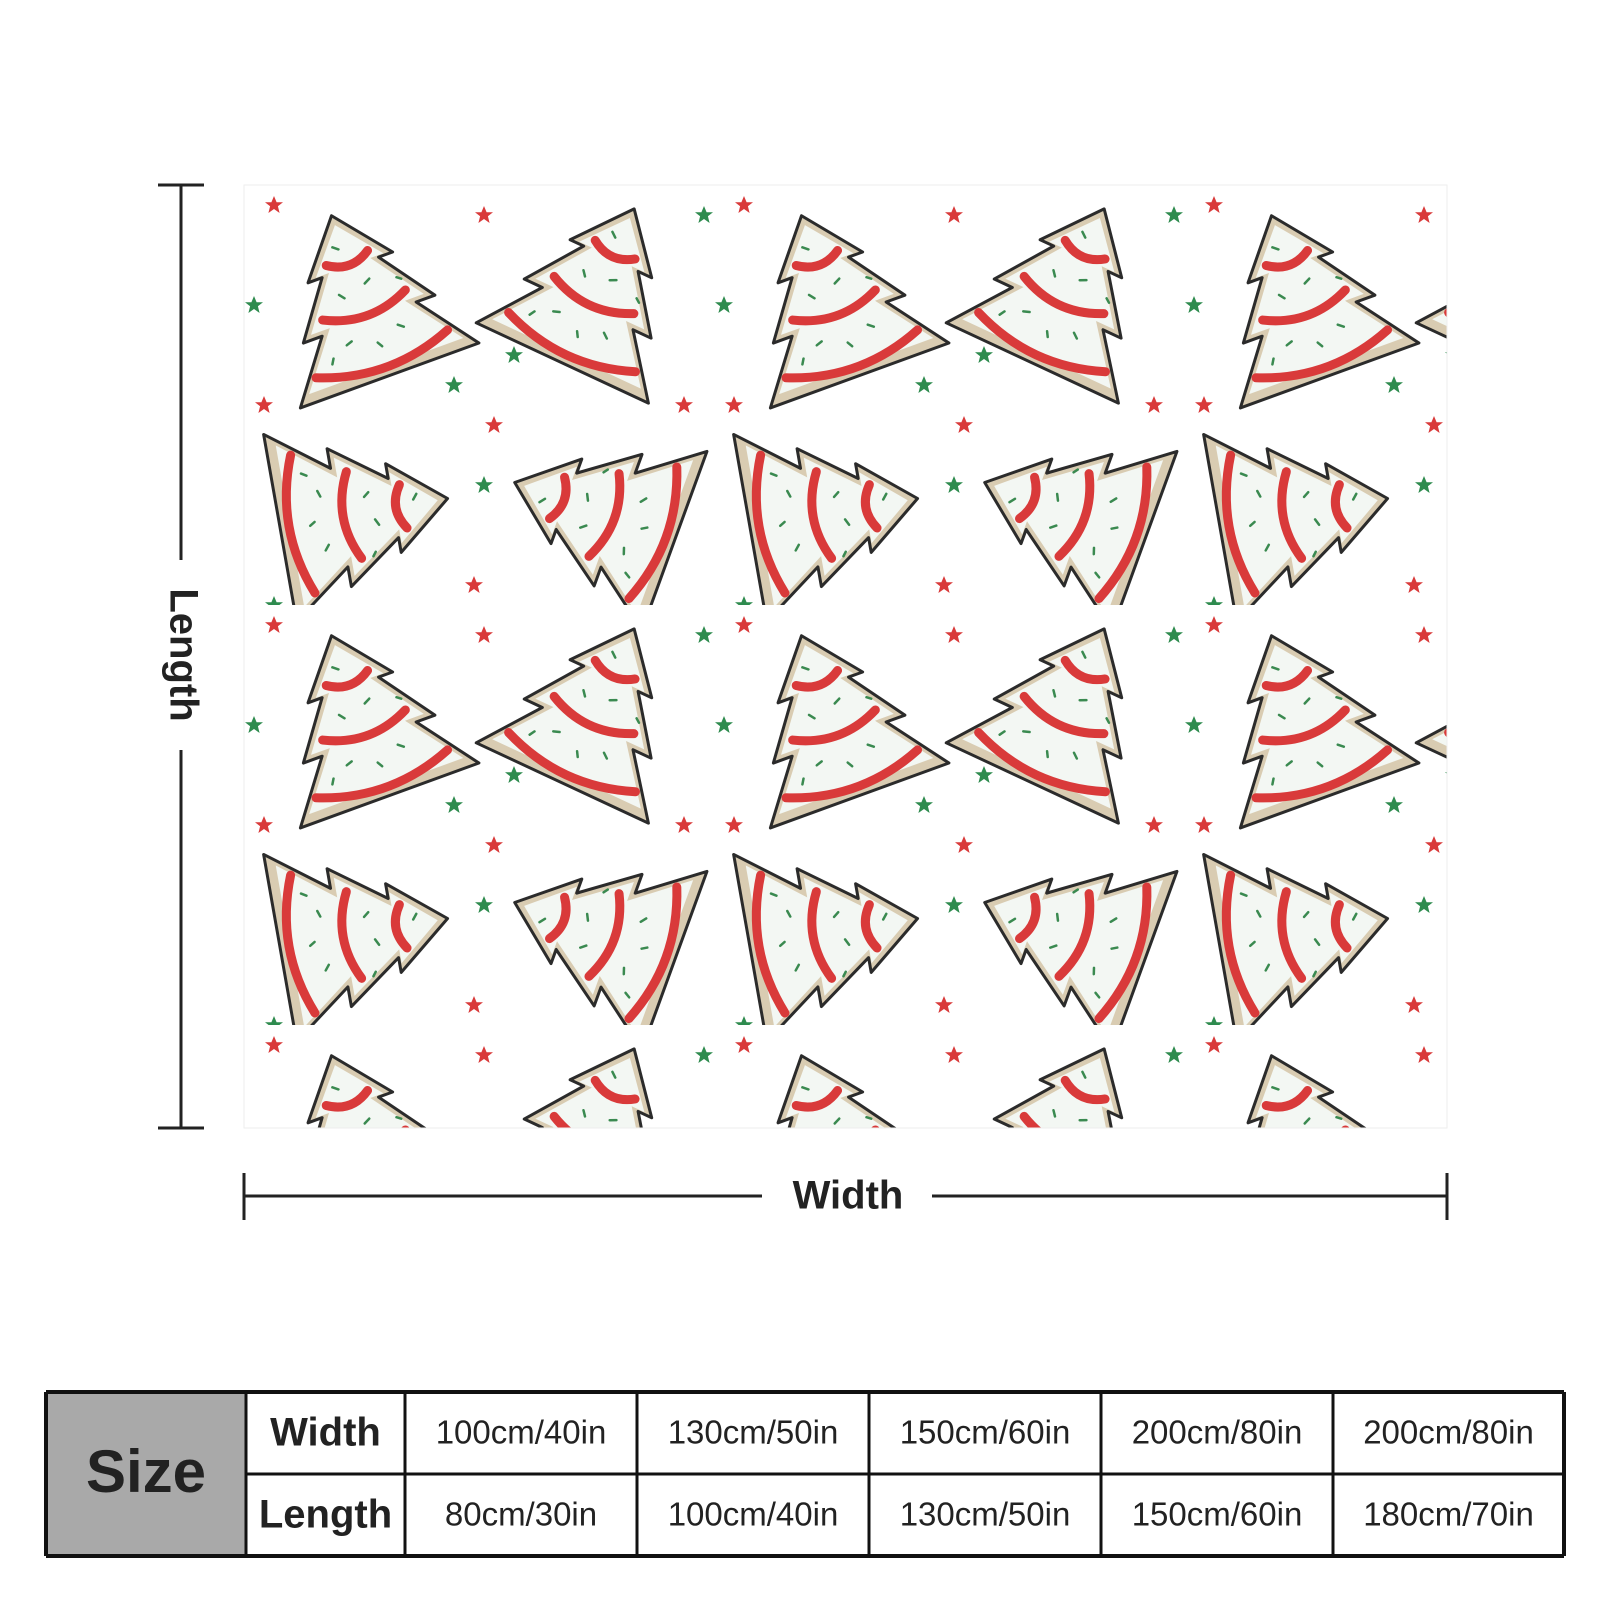 Image resolution: width=1600 pixels, height=1600 pixels. I want to click on size-value: 180cm/70in, so click(1448, 1514).